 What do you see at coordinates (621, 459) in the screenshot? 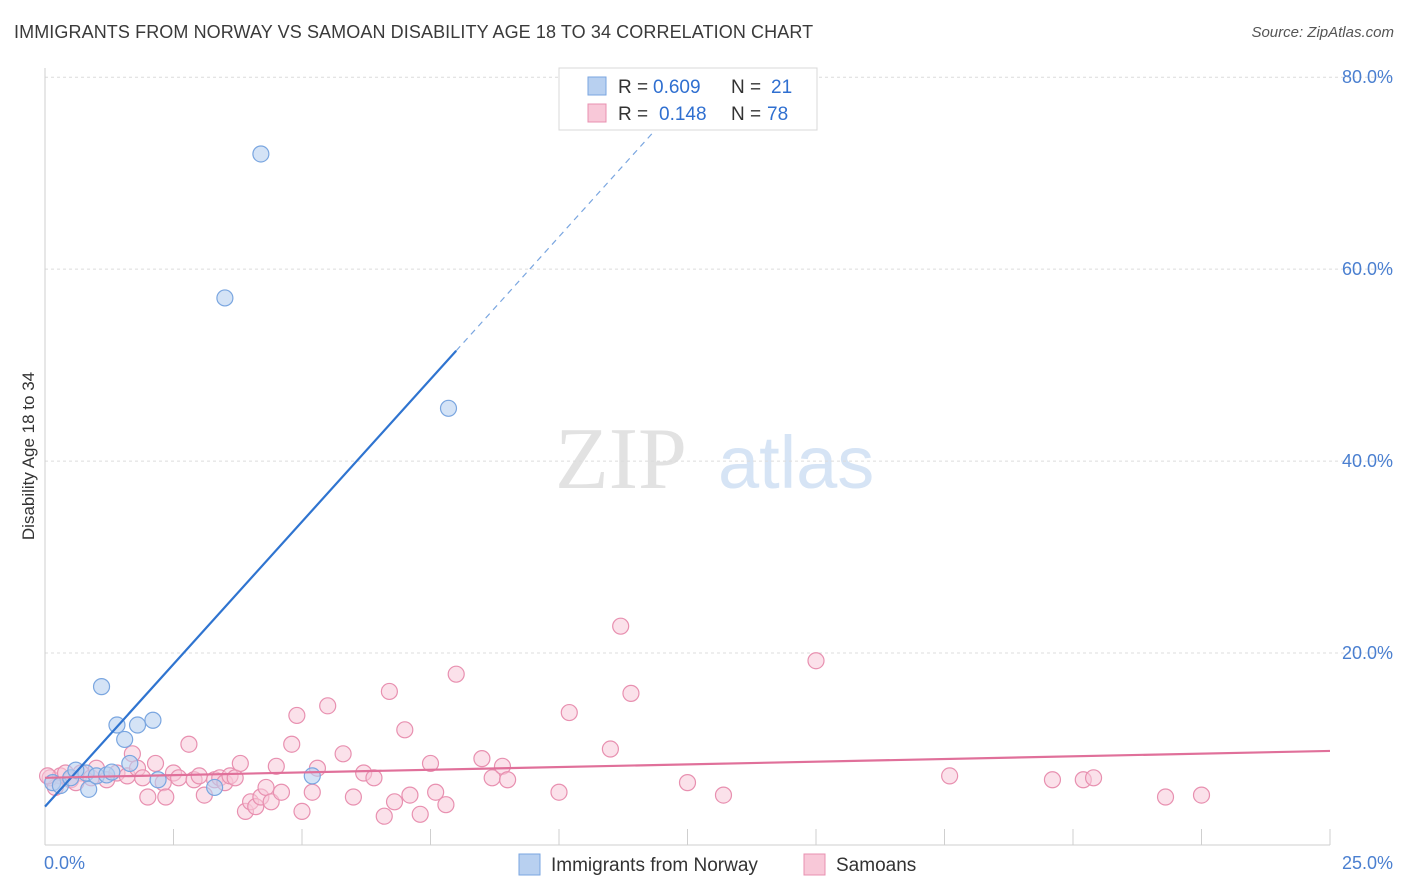
I see `watermark-zip: ZIP` at bounding box center [621, 459].